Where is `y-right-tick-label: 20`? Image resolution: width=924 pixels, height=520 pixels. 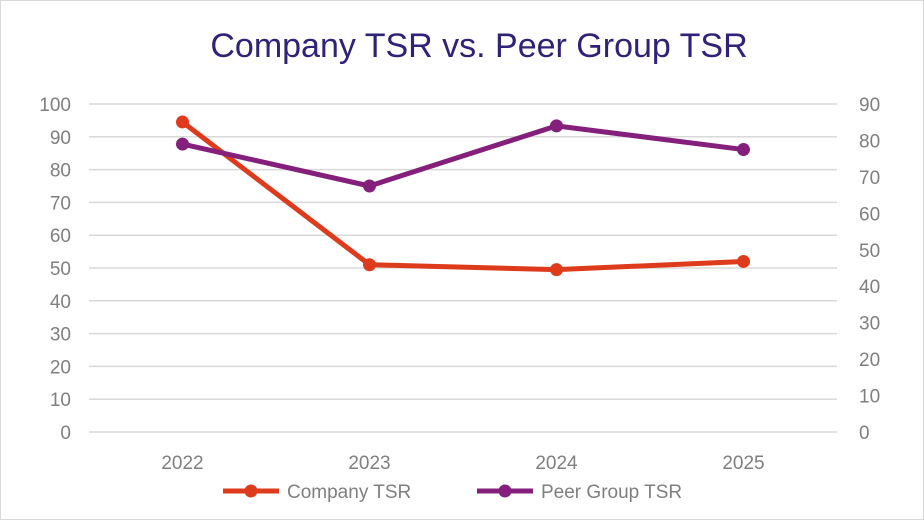
y-right-tick-label: 20 is located at coordinates (869, 360).